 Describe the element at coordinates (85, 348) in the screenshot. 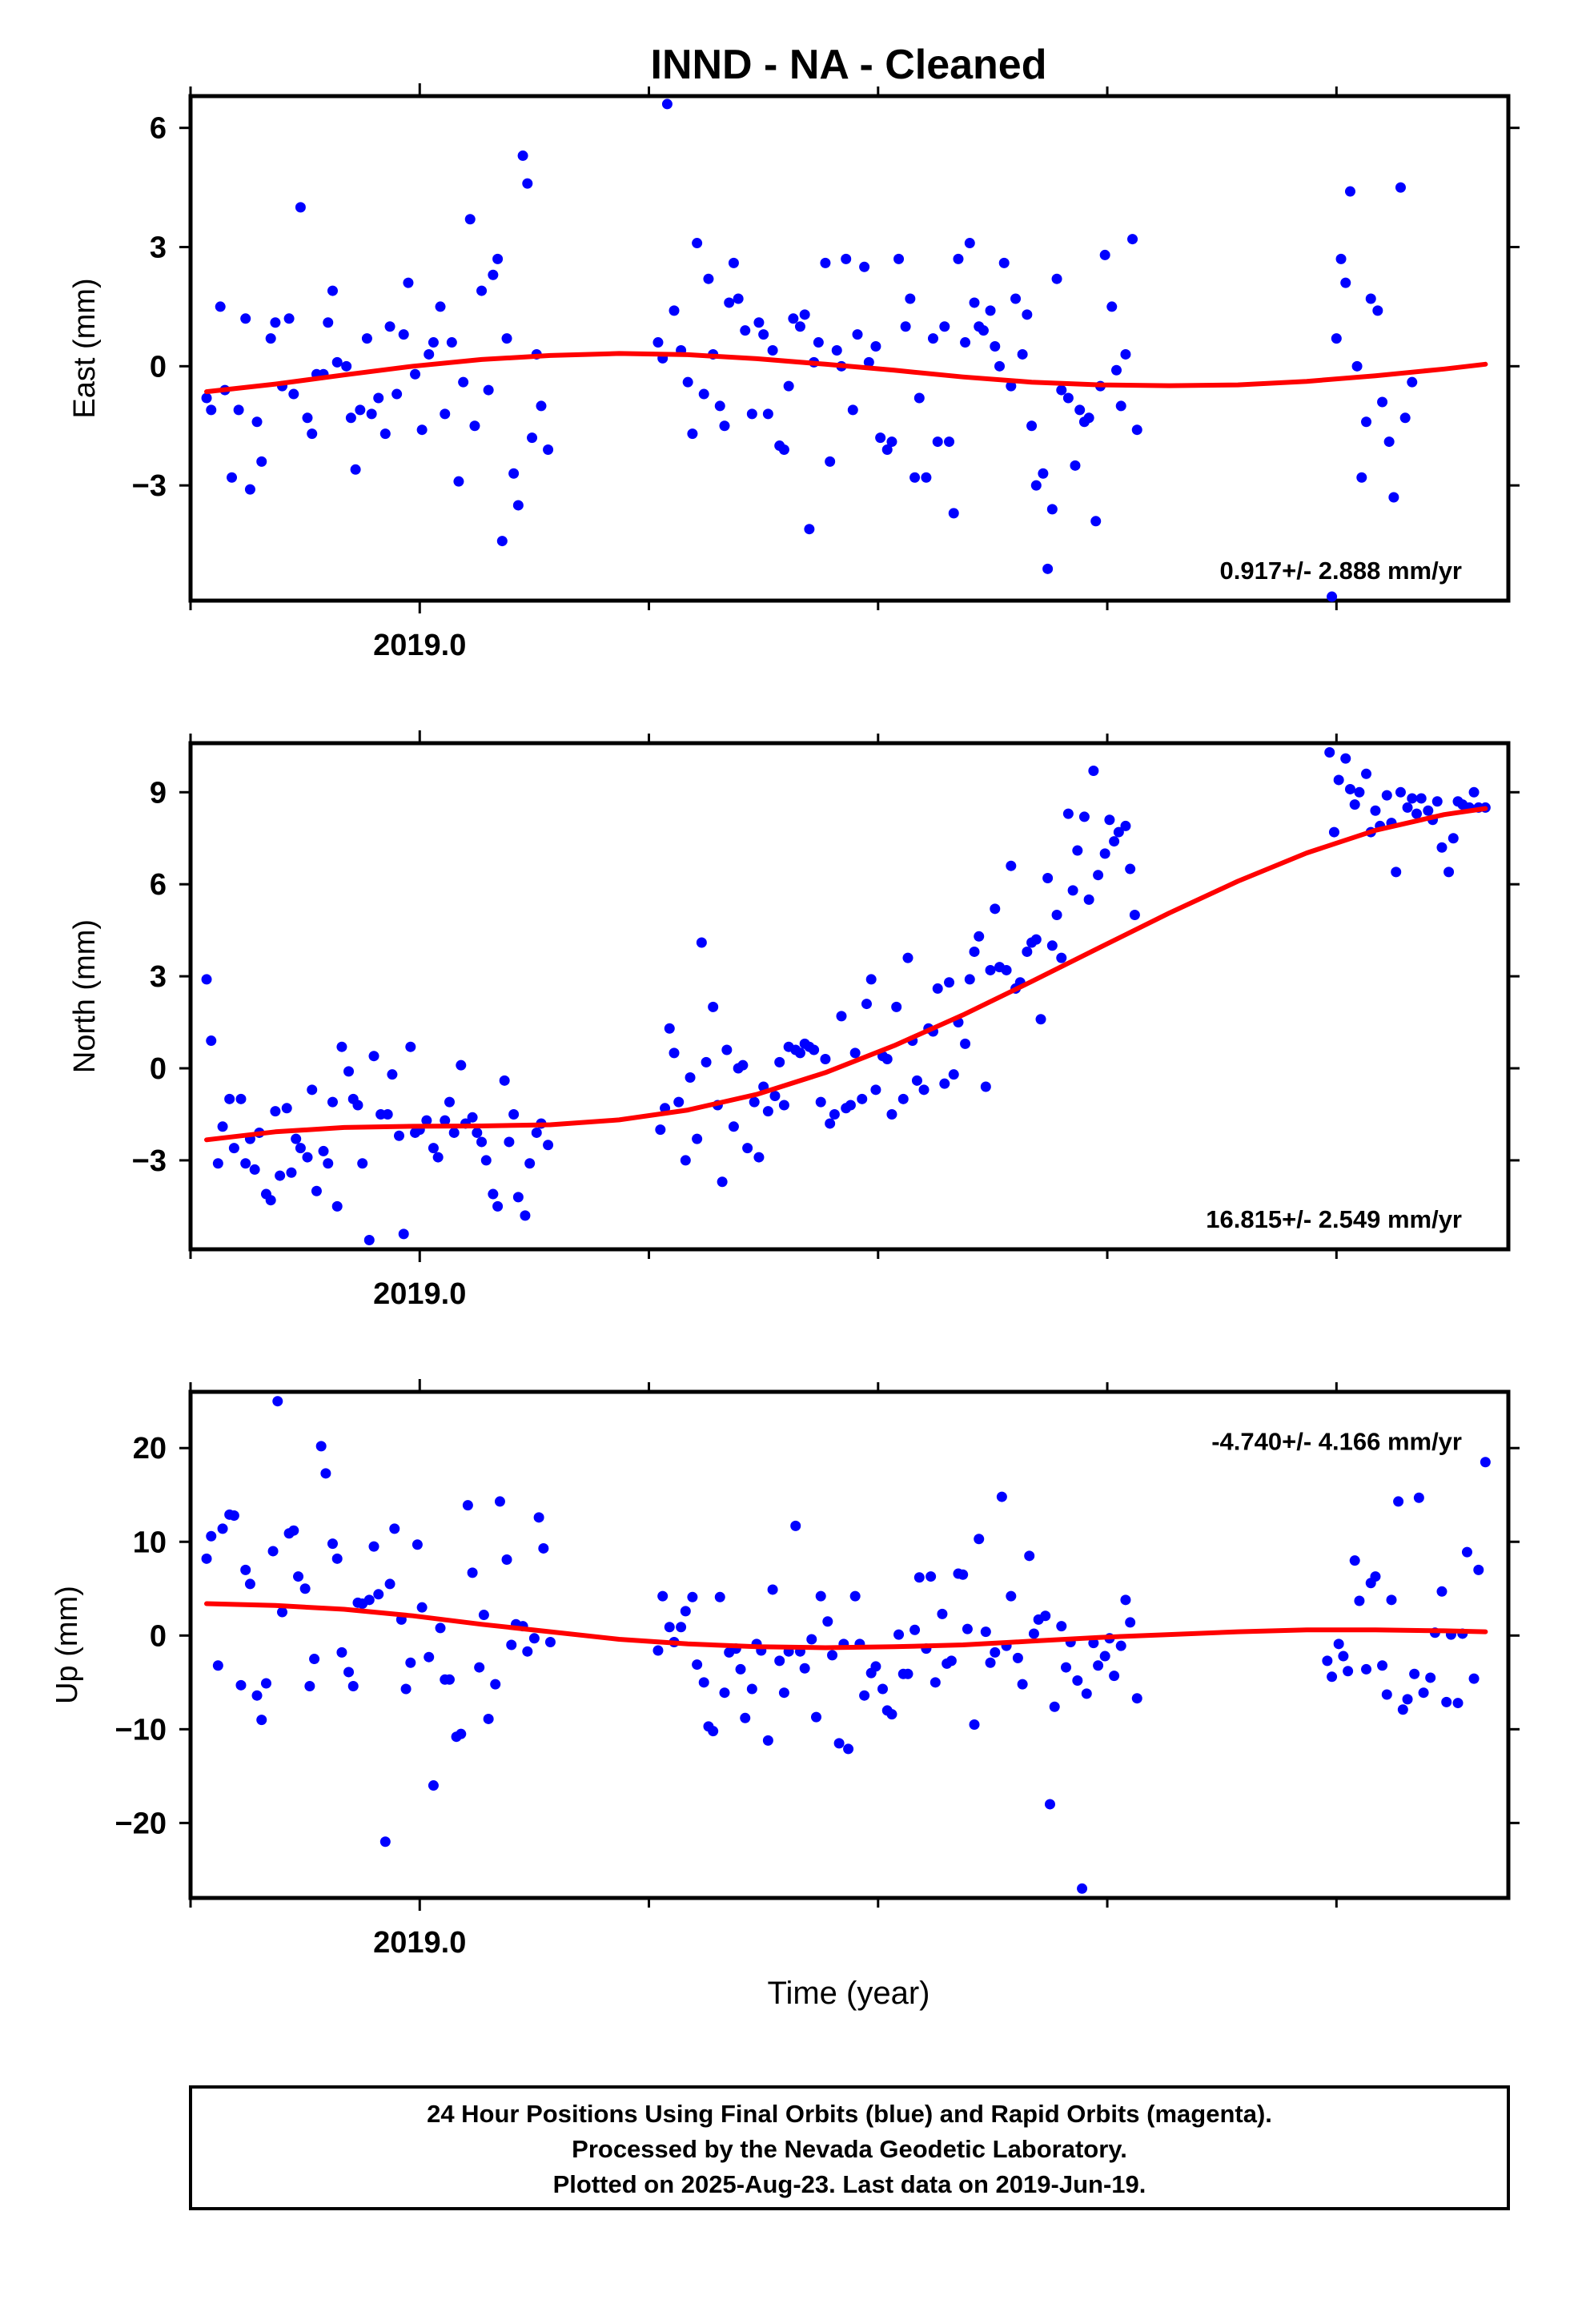

I see `east-y-axis-label: East (mm)` at that location.